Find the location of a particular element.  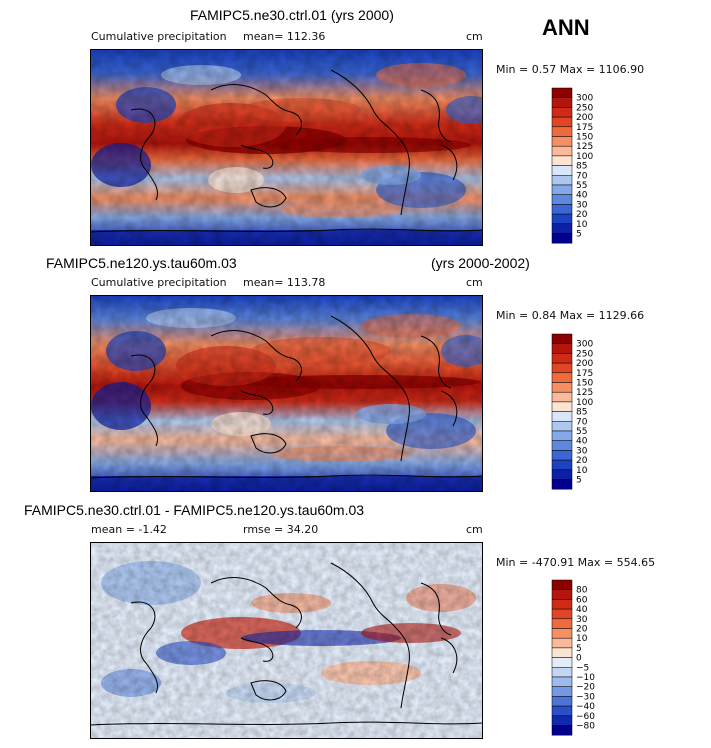

panel-2-map is located at coordinates (286, 393).